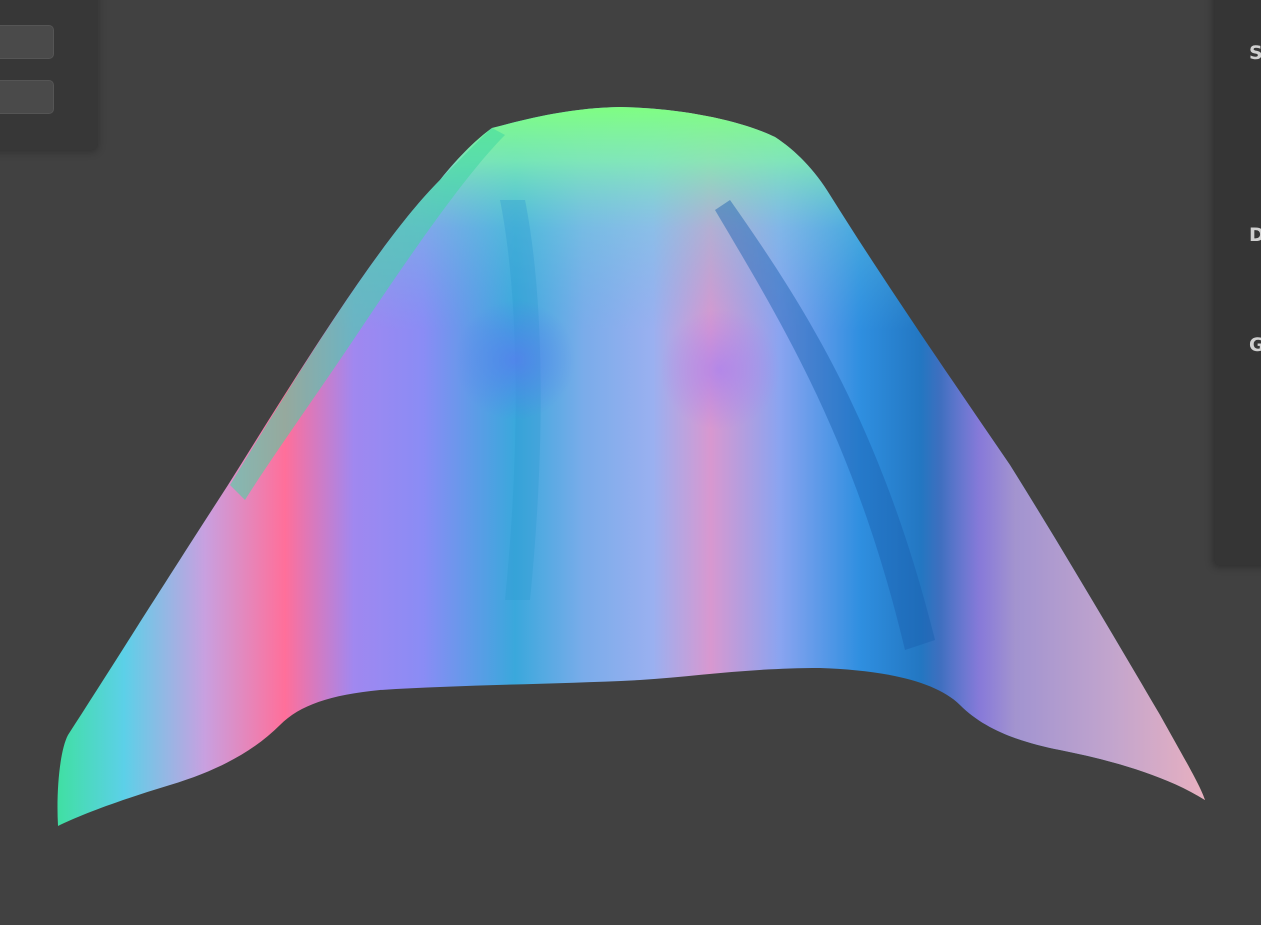 This screenshot has height=925, width=1261. I want to click on toolbar-panel, so click(49, 75).